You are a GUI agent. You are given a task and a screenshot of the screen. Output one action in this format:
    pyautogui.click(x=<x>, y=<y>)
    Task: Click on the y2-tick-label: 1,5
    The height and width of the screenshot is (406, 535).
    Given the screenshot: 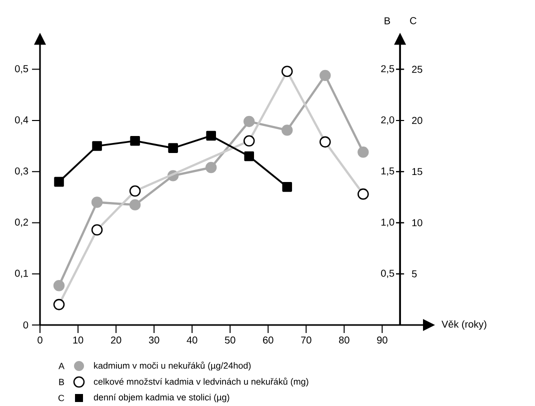 What is the action you would take?
    pyautogui.click(x=387, y=172)
    